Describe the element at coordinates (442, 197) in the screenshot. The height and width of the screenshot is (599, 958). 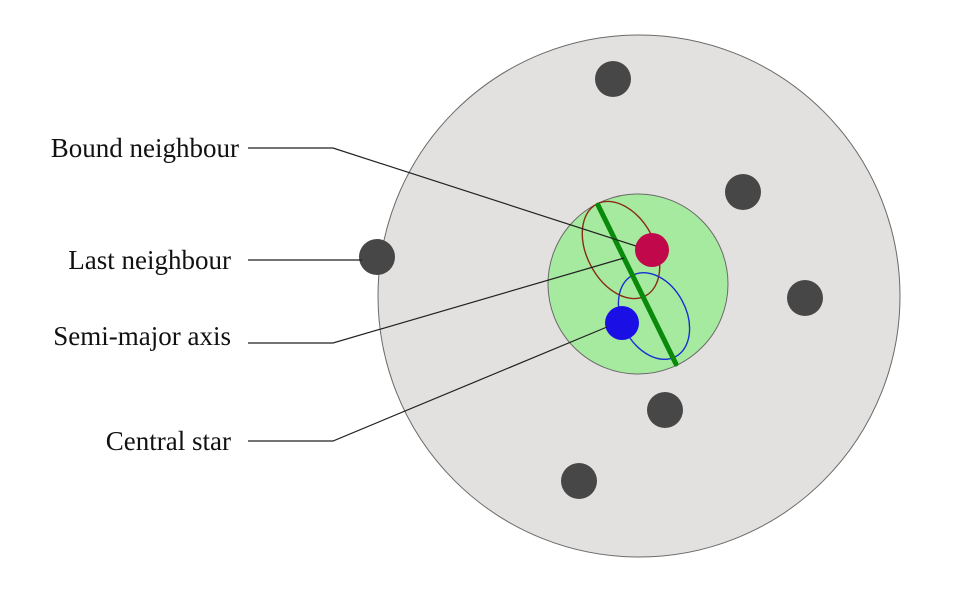
I see `bound-neighbour-leader` at that location.